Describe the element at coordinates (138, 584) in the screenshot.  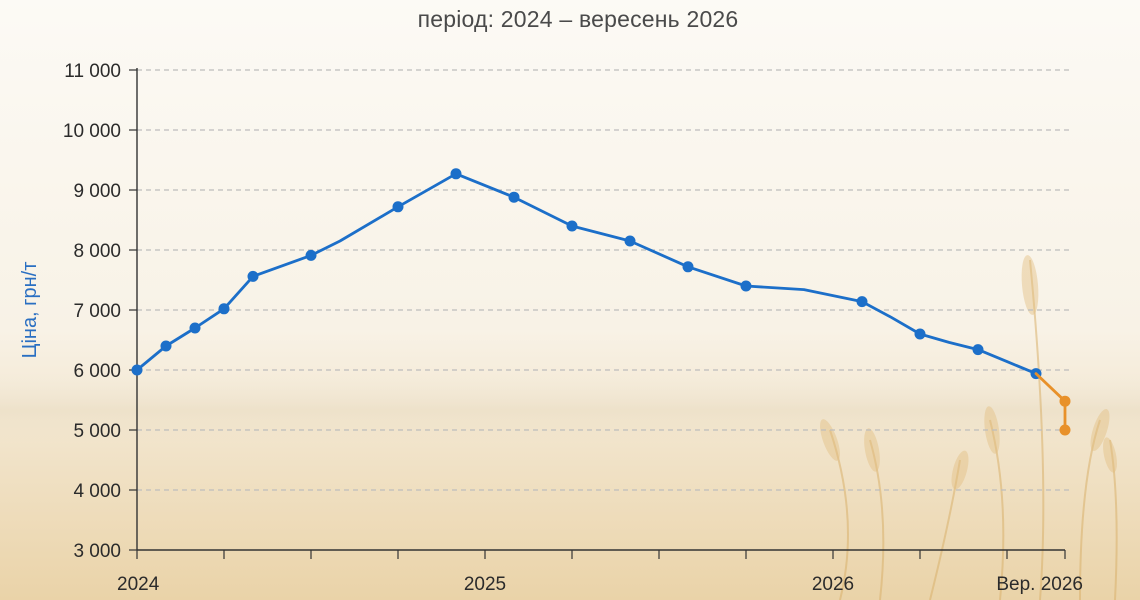
I see `x-tick-label: 2024` at that location.